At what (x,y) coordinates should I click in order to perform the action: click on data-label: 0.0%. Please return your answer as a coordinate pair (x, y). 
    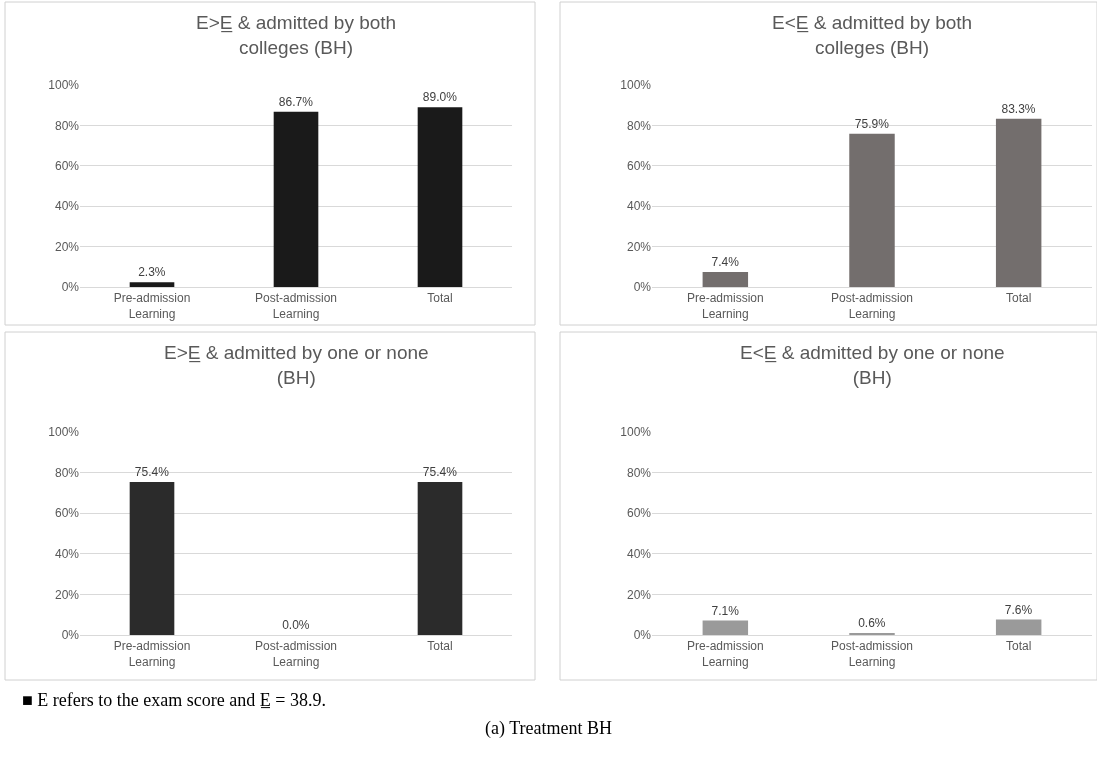
    Looking at the image, I should click on (296, 625).